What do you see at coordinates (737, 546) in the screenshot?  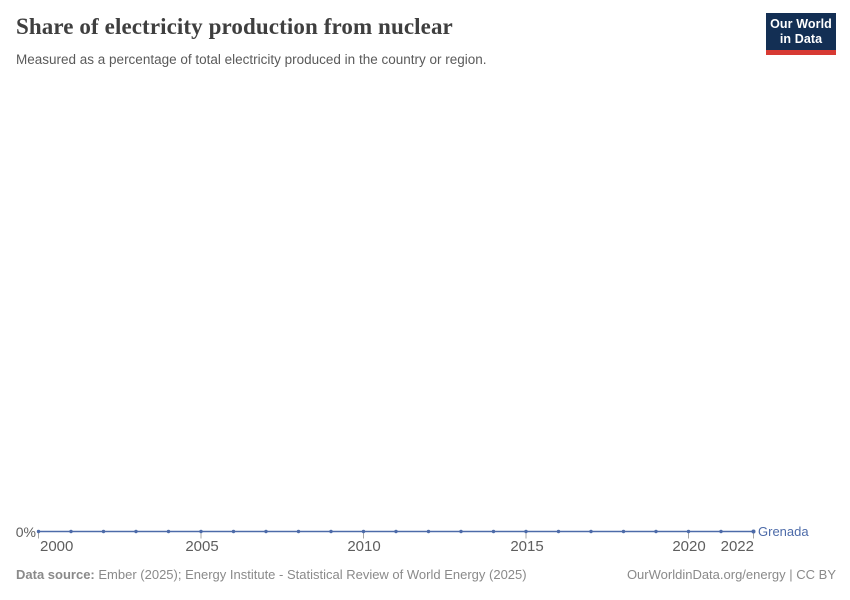 I see `x-tick-label: 2022` at bounding box center [737, 546].